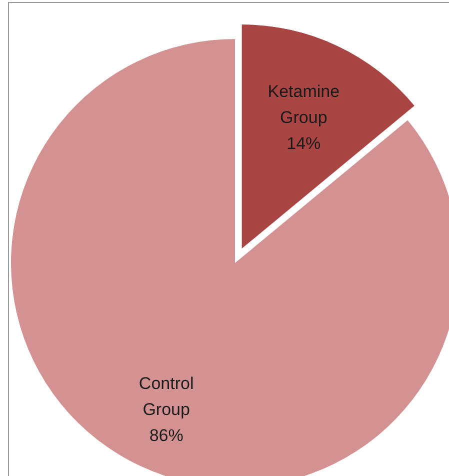 This screenshot has height=476, width=449. Describe the element at coordinates (303, 143) in the screenshot. I see `data-label: 14%` at that location.